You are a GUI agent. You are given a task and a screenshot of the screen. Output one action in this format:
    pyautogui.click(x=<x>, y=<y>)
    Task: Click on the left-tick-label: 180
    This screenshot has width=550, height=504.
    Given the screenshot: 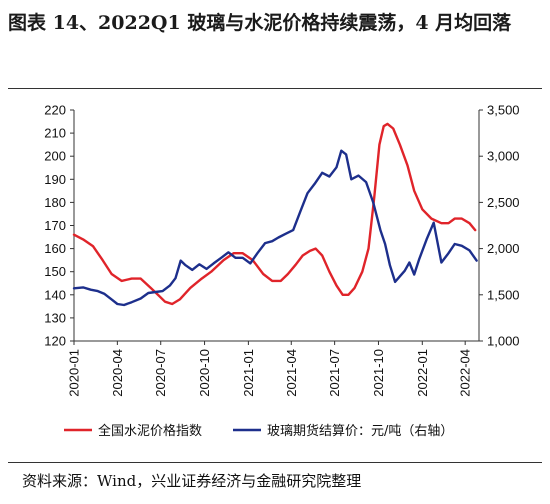 What is the action you would take?
    pyautogui.click(x=55, y=202)
    